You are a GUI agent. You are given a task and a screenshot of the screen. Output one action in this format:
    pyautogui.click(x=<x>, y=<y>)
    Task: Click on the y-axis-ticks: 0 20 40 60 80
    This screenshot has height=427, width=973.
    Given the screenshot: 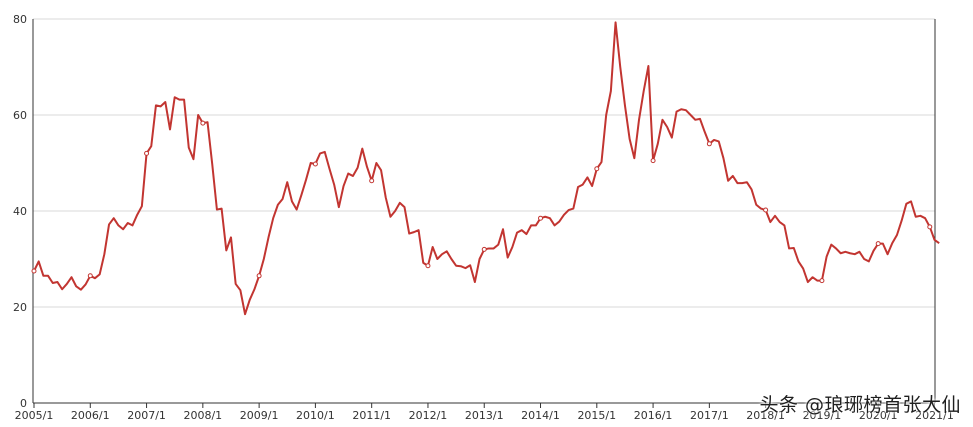 What is the action you would take?
    pyautogui.click(x=20, y=211)
    